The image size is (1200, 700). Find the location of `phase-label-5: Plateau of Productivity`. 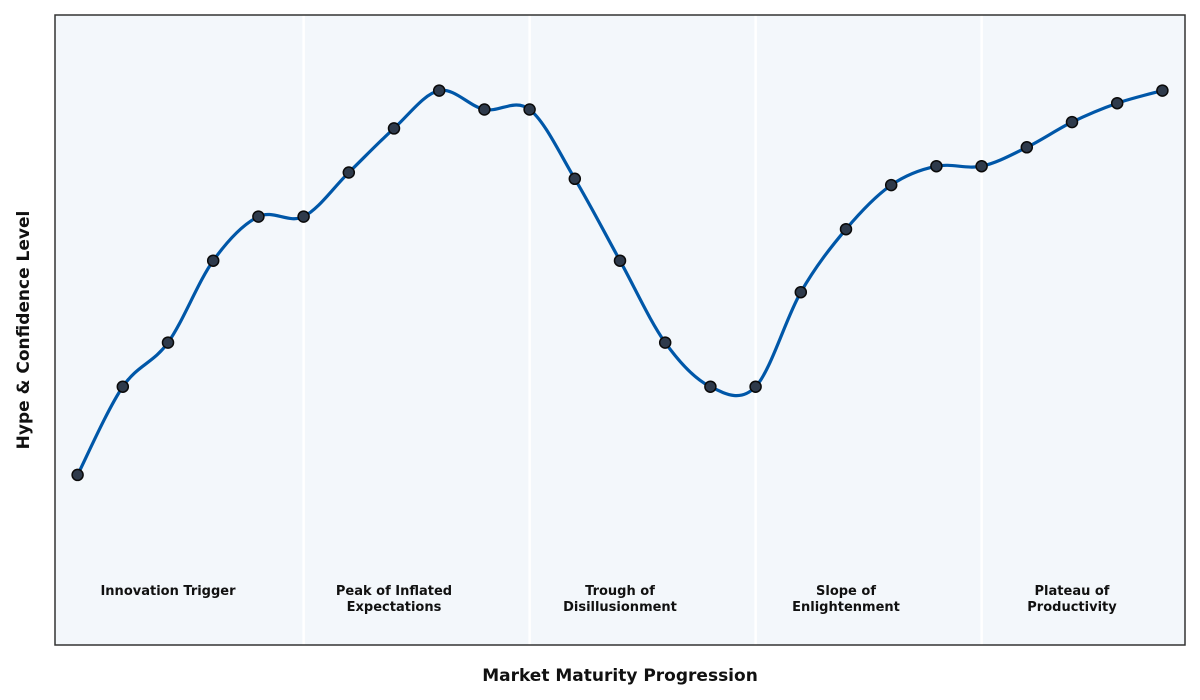

phase-label-5: Plateau of Productivity is located at coordinates (1072, 599).